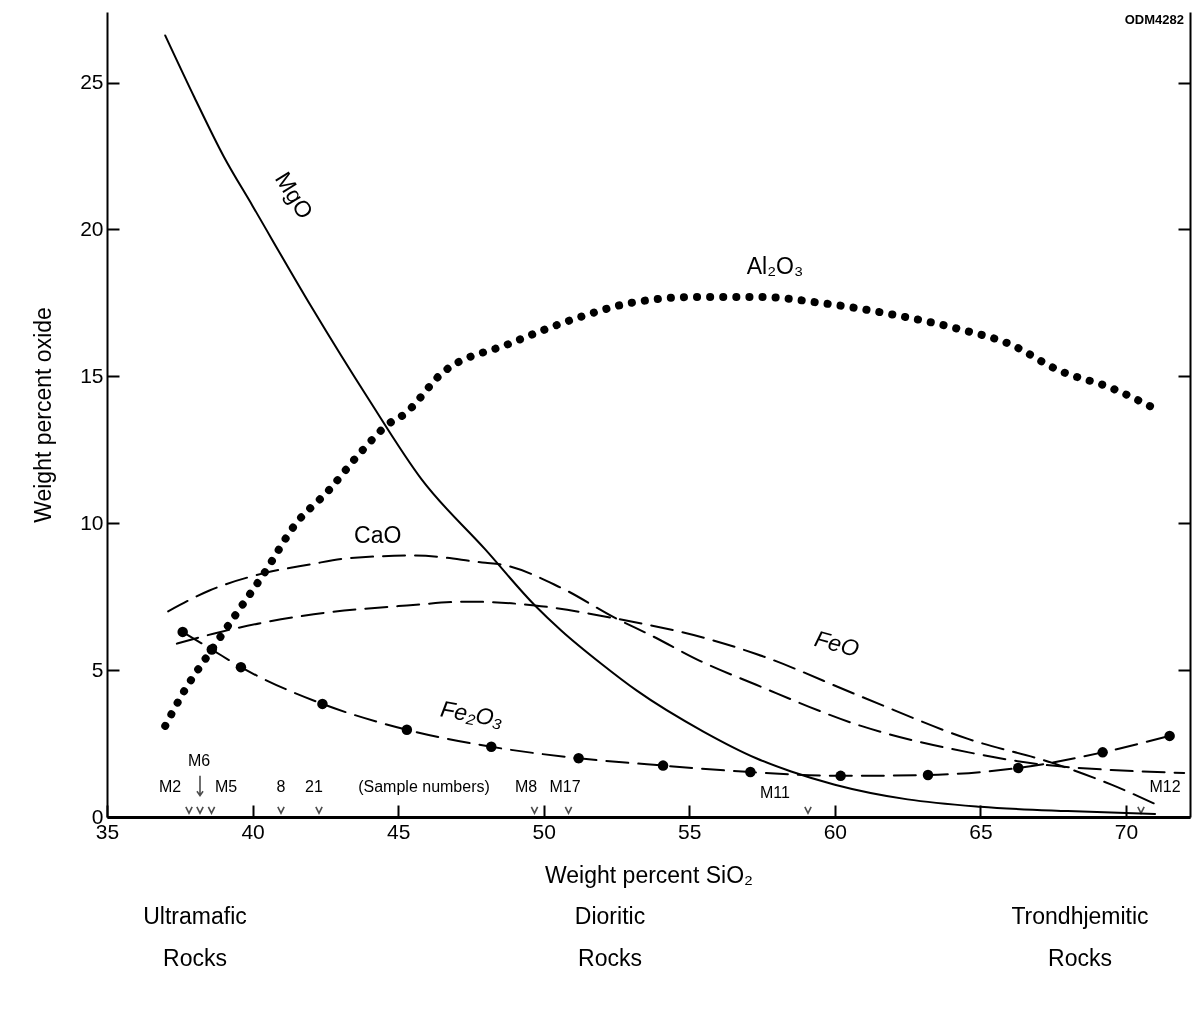 Image resolution: width=1204 pixels, height=1009 pixels. Describe the element at coordinates (835, 831) in the screenshot. I see `x-tick-label: 60` at that location.